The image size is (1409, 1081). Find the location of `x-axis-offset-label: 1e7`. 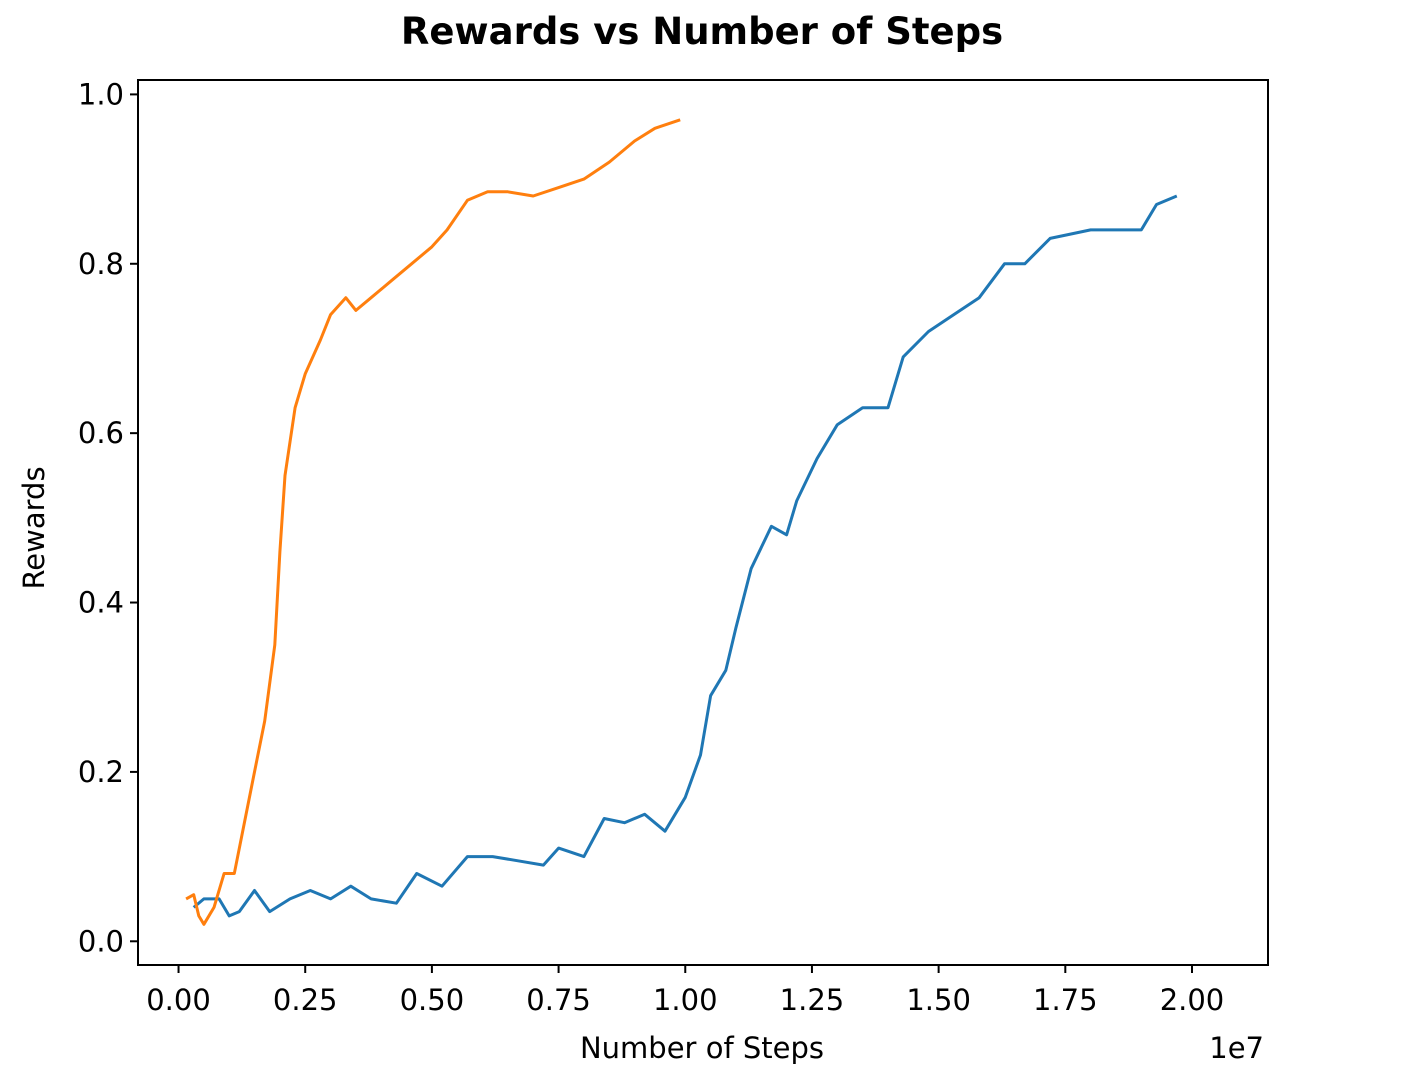

x-axis-offset-label: 1e7 is located at coordinates (1236, 1048).